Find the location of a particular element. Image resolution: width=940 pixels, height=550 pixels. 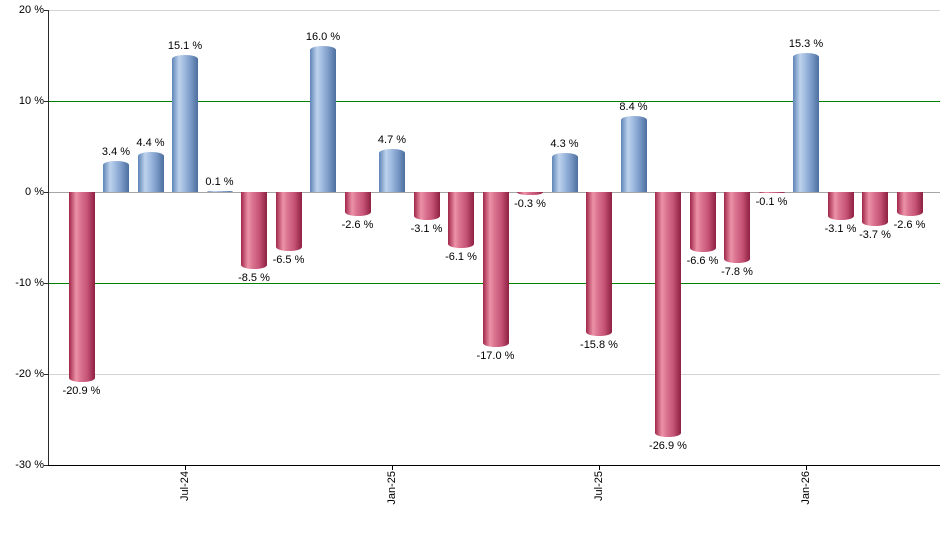

y-axis-label-20: 20 % is located at coordinates (31, 10).